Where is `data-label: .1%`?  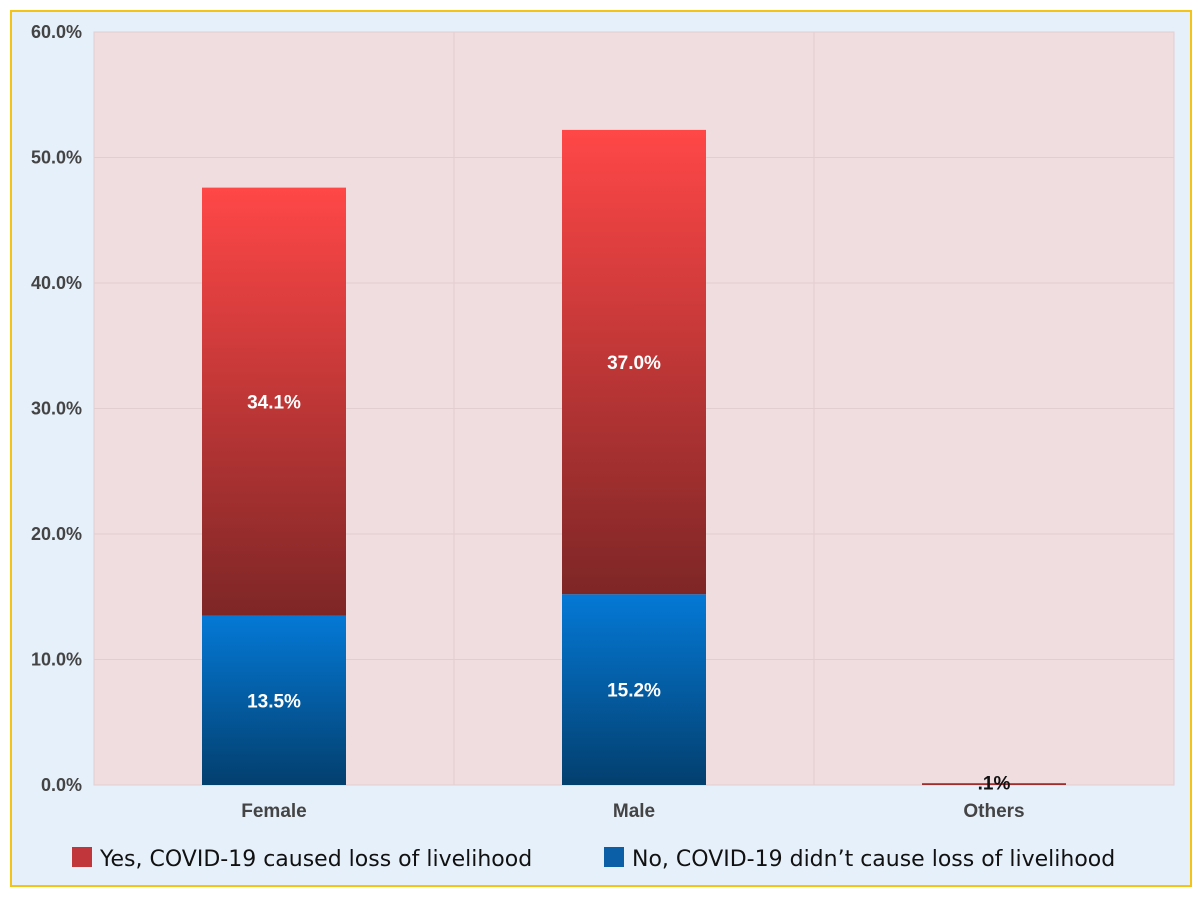
data-label: .1% is located at coordinates (994, 784).